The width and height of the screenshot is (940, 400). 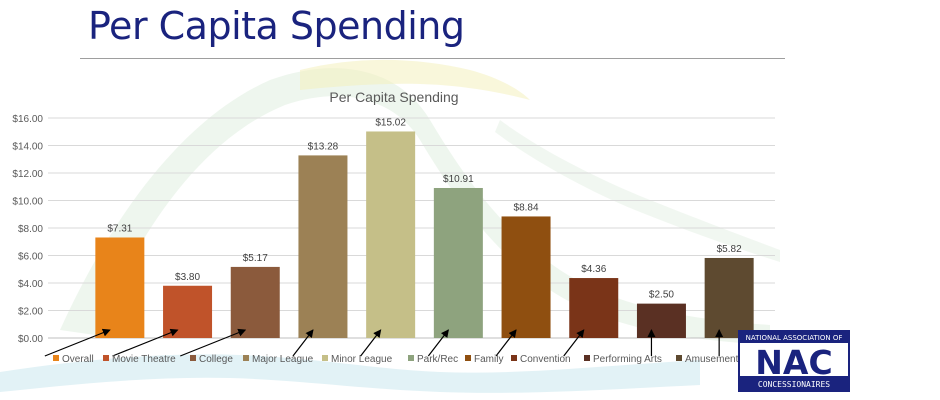 What do you see at coordinates (593, 269) in the screenshot?
I see `data-label: $4.36` at bounding box center [593, 269].